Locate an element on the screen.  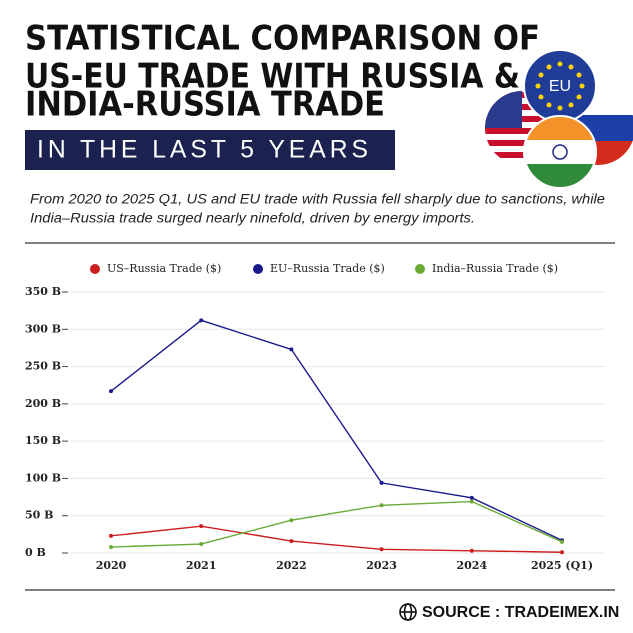
x-tick-label: 2025 (Q1) is located at coordinates (562, 565).